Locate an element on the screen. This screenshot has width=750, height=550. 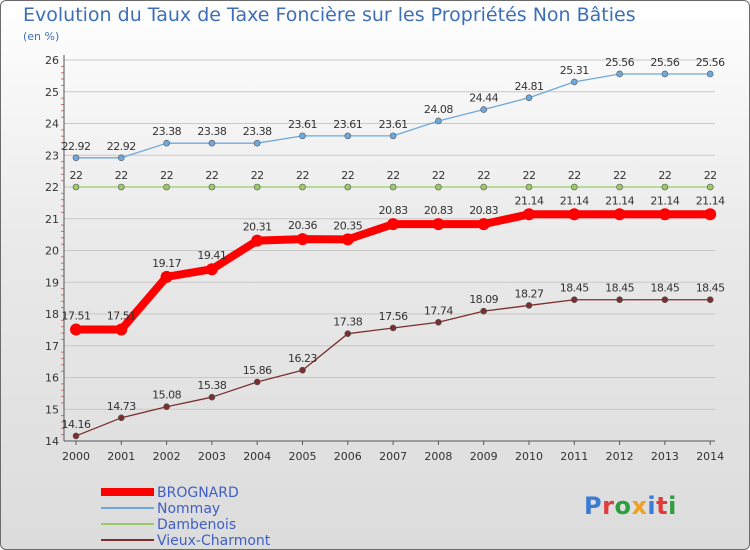
data-label: 17.38 is located at coordinates (347, 322).